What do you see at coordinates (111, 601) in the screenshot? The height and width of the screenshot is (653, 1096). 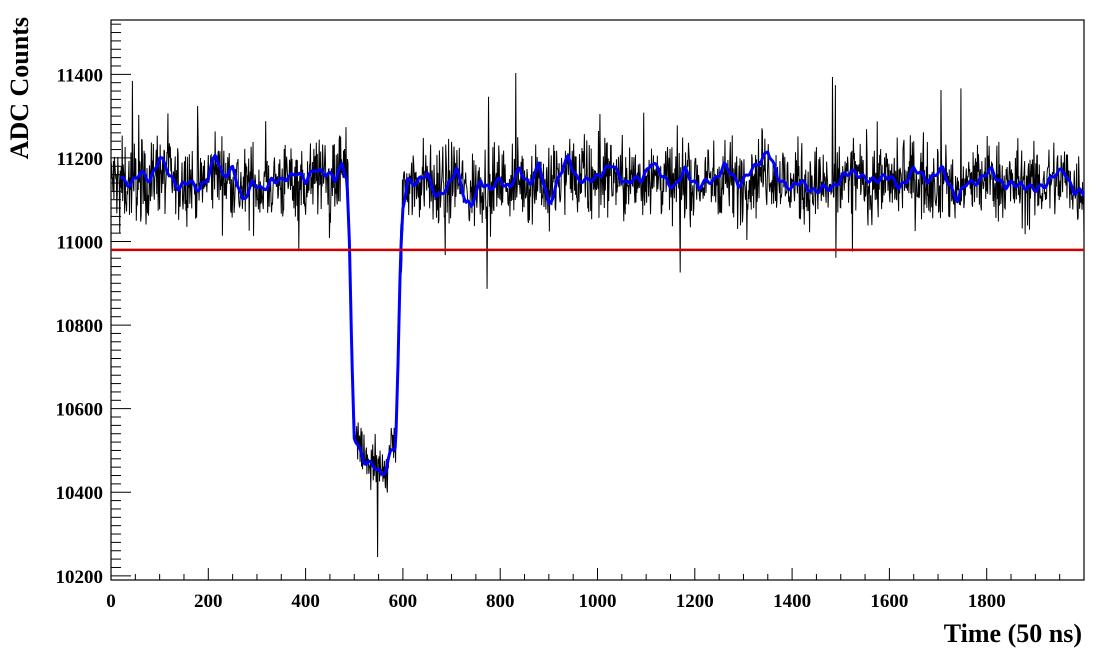 I see `x-tick-label: 0` at bounding box center [111, 601].